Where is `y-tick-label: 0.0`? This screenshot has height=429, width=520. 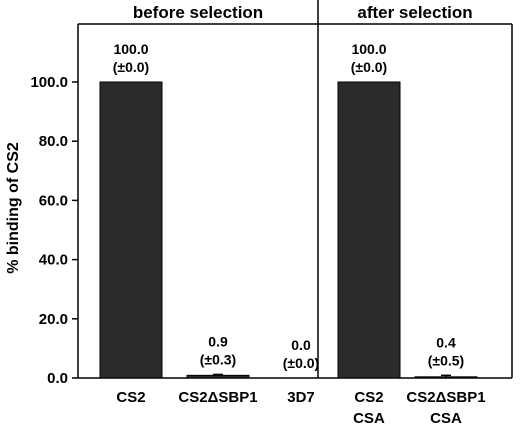 y-tick-label: 0.0 is located at coordinates (57, 378).